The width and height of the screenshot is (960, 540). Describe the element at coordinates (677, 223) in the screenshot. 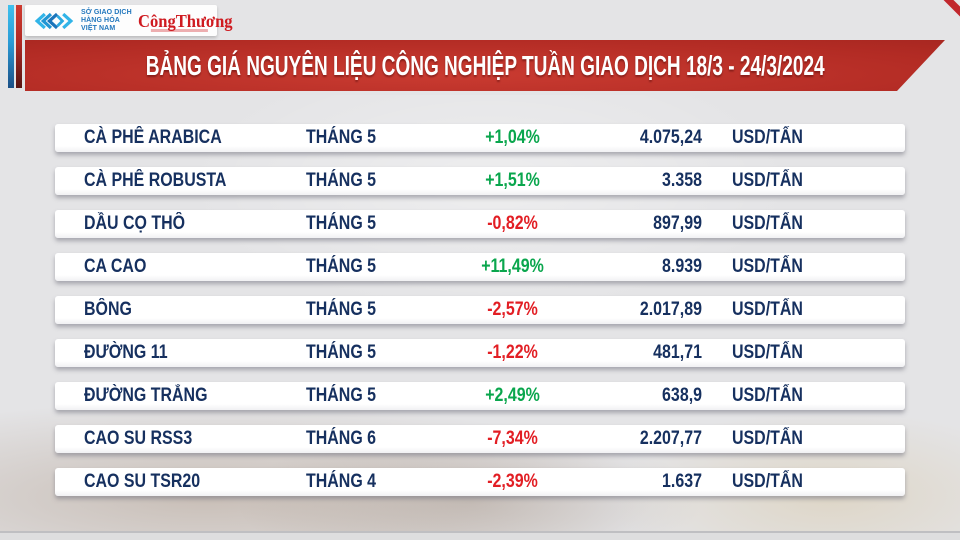

I see `price-value: 897,99` at that location.